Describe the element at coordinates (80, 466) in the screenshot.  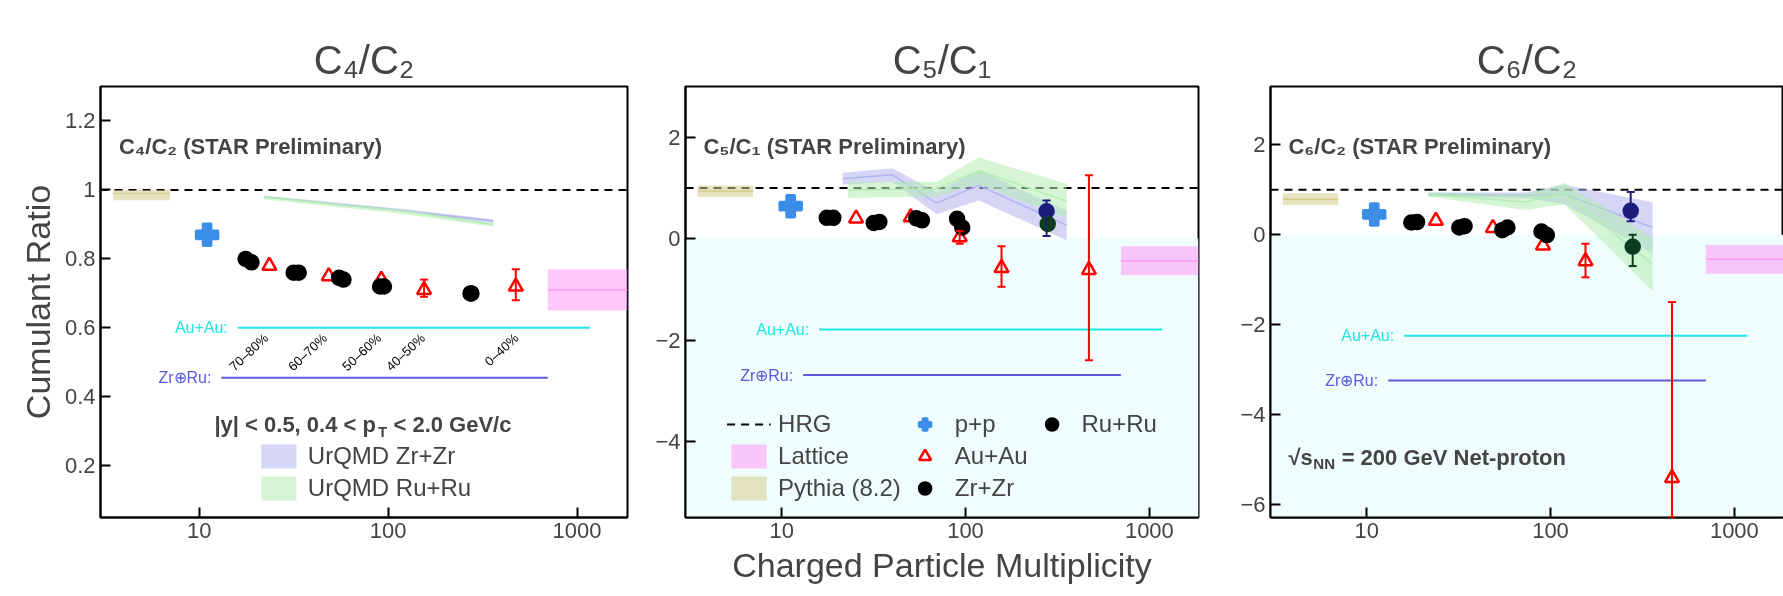
I see `y-tick-label: 0.2` at that location.